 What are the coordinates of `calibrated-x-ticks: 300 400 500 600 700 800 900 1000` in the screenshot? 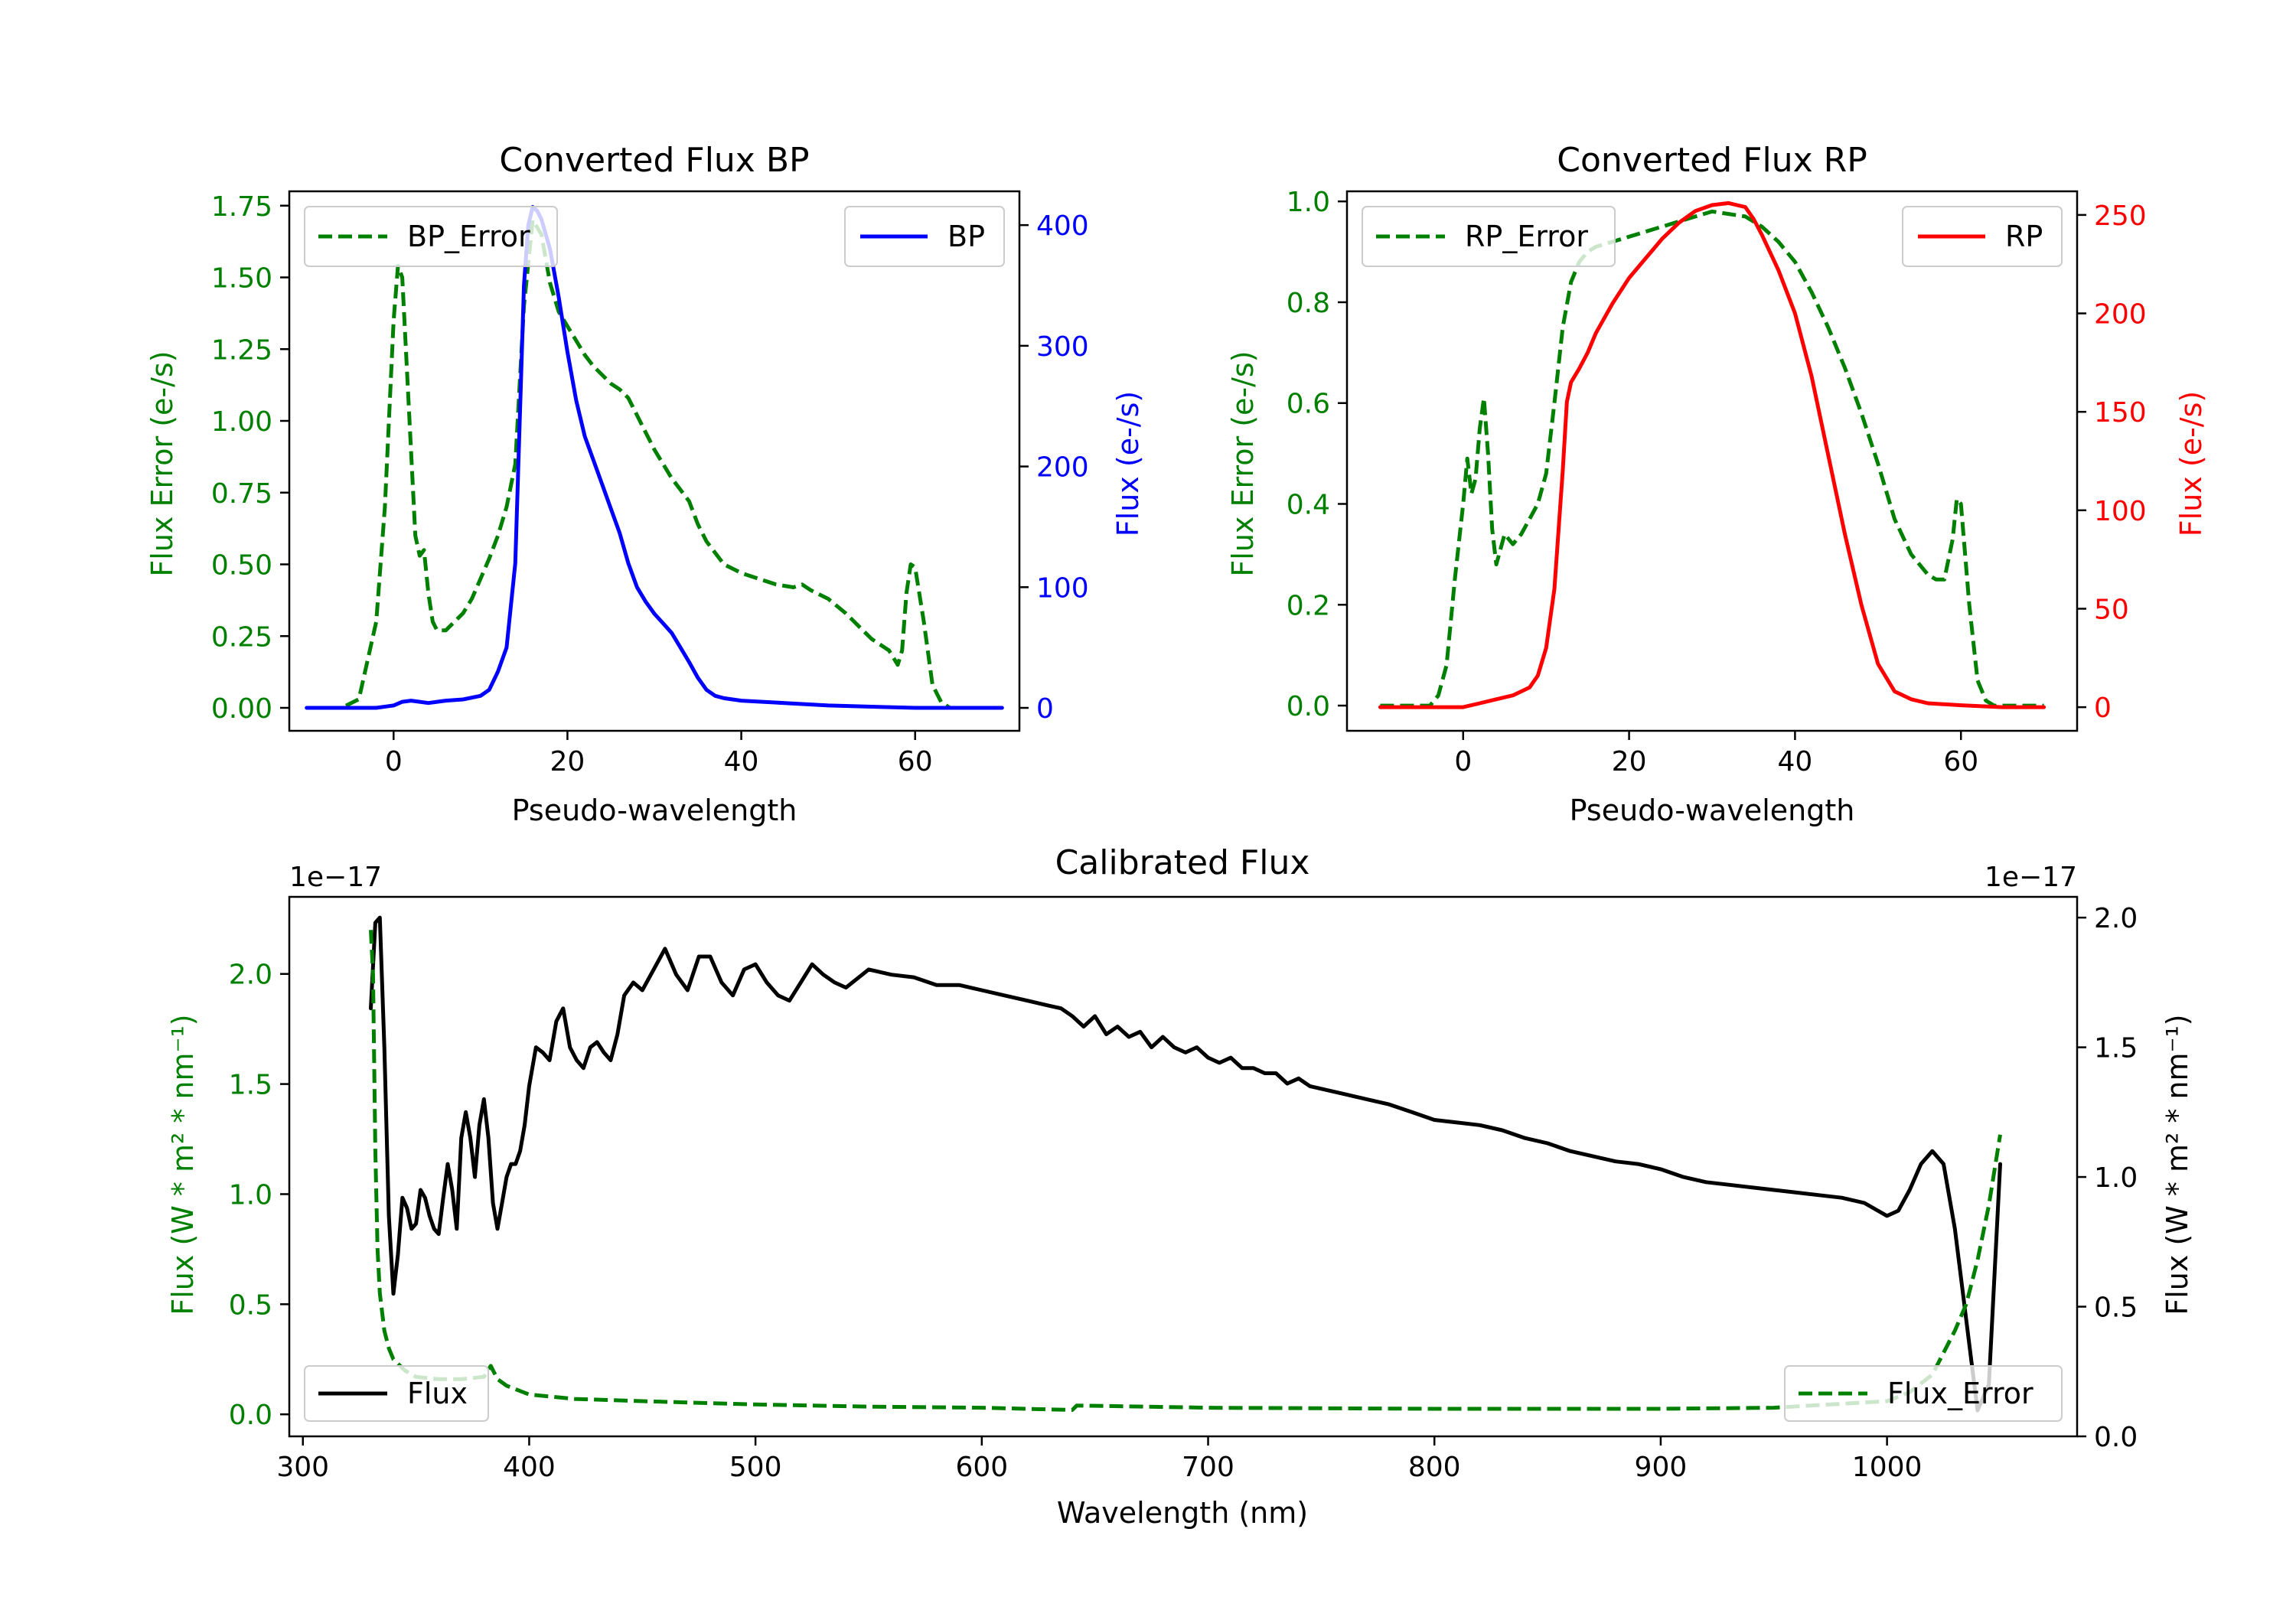 It's located at (1099, 1459).